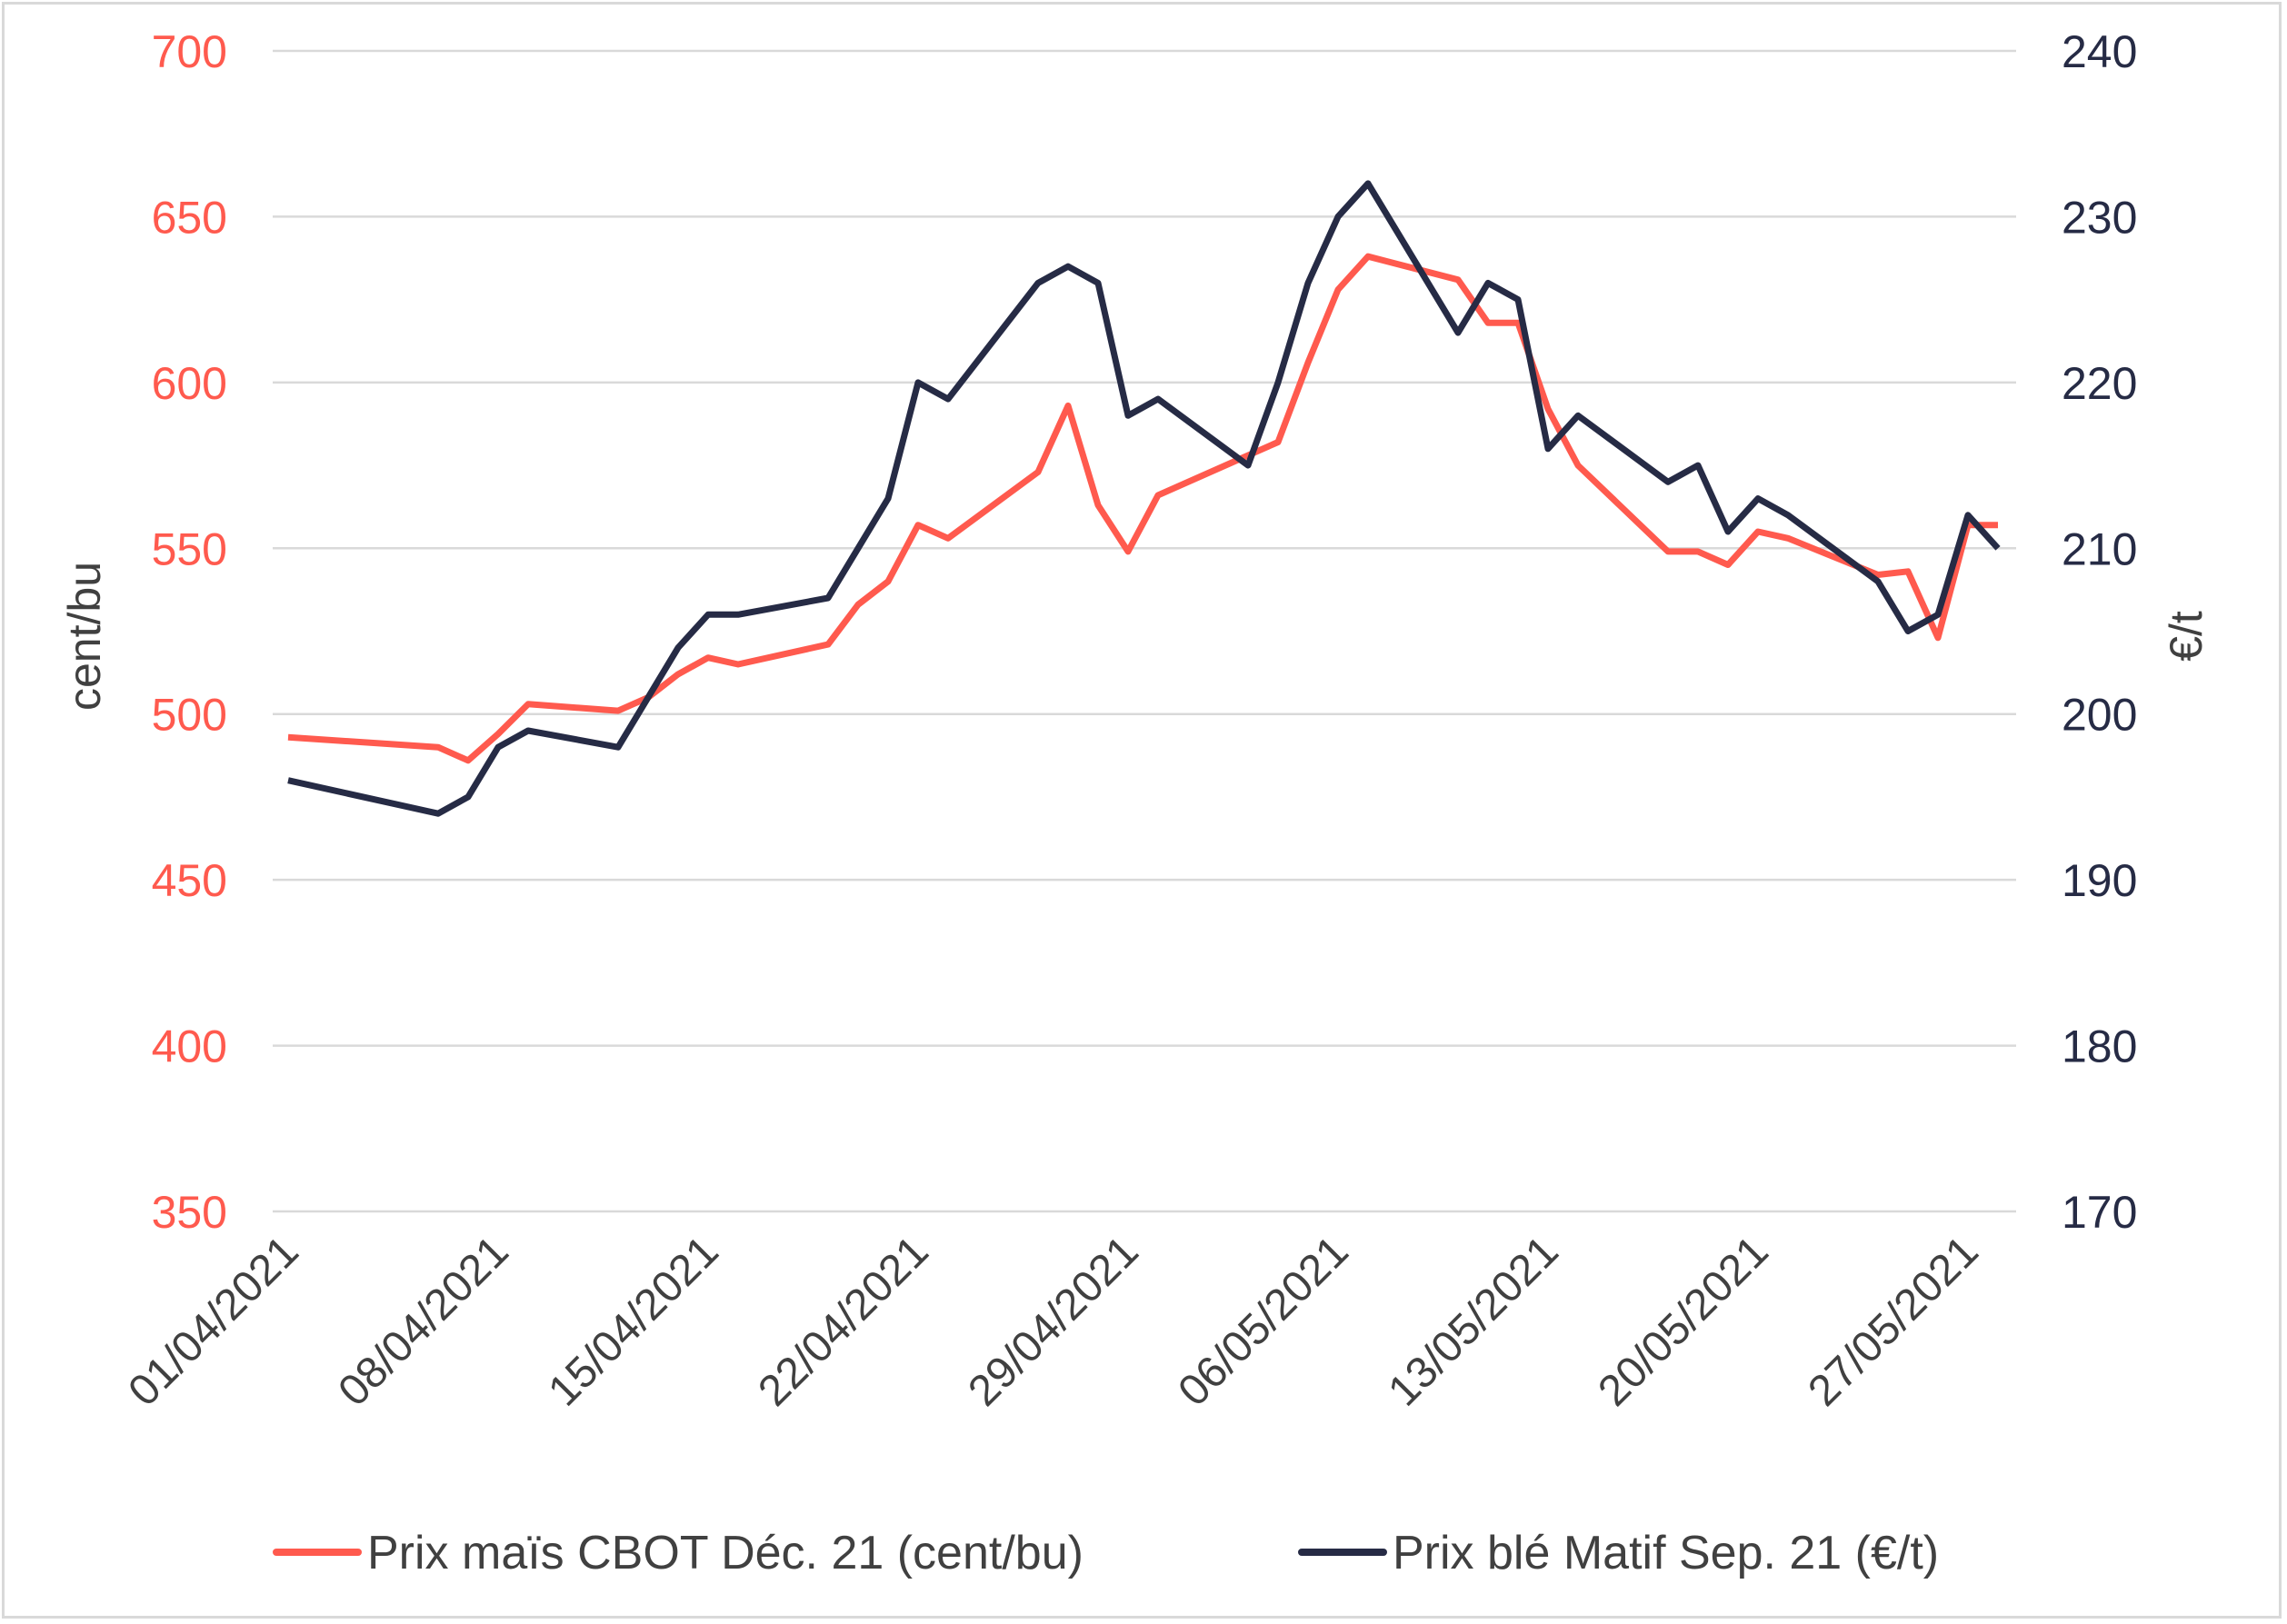 The height and width of the screenshot is (1624, 2287). What do you see at coordinates (633, 1321) in the screenshot?
I see `x-tick-label: 15/04/2021` at bounding box center [633, 1321].